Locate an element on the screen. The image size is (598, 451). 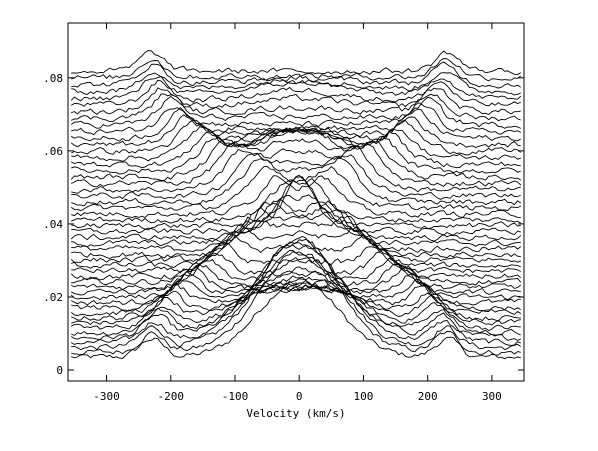
x-tick-label-2: -100 is located at coordinates (235, 396).